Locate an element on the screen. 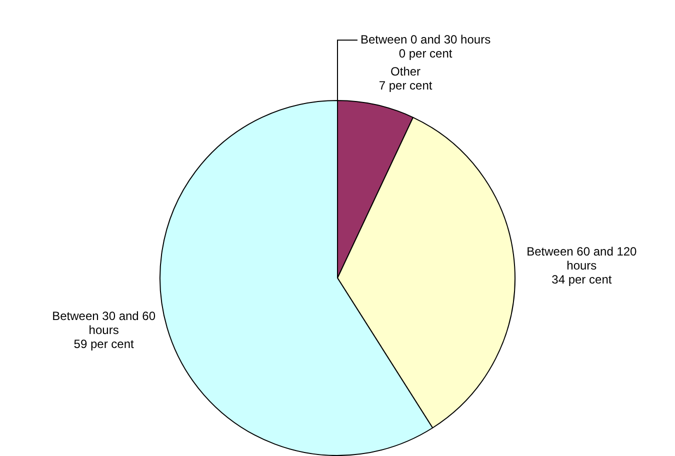  text: 0 per cent is located at coordinates (425, 53).